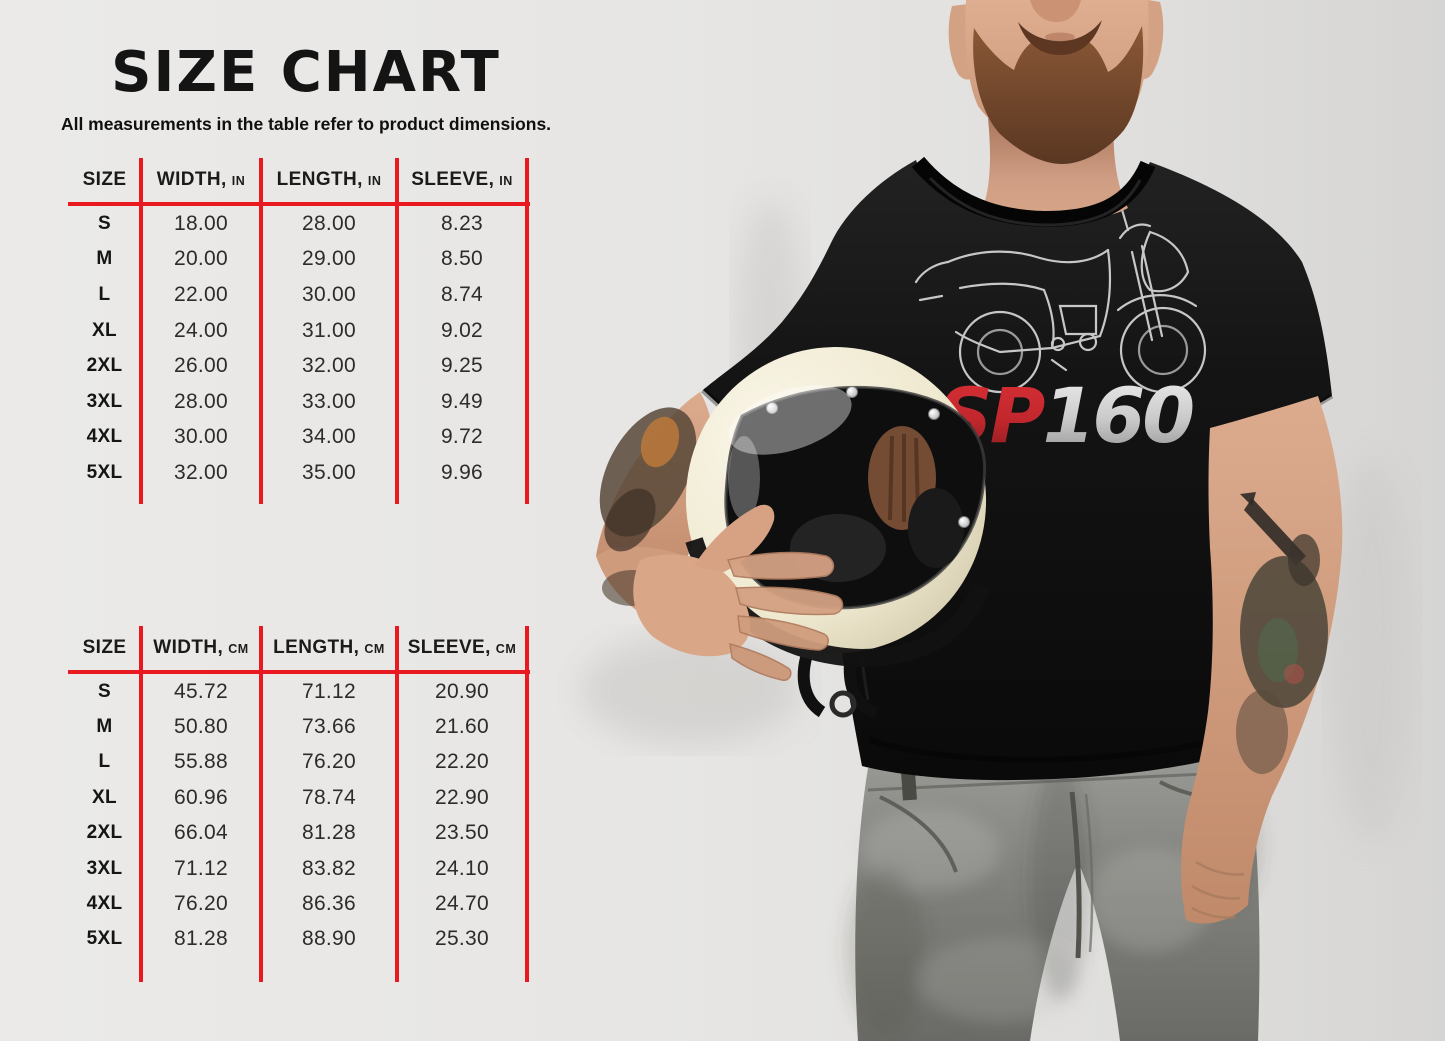 The height and width of the screenshot is (1041, 1445). What do you see at coordinates (201, 904) in the screenshot?
I see `table-cell: 76.20` at bounding box center [201, 904].